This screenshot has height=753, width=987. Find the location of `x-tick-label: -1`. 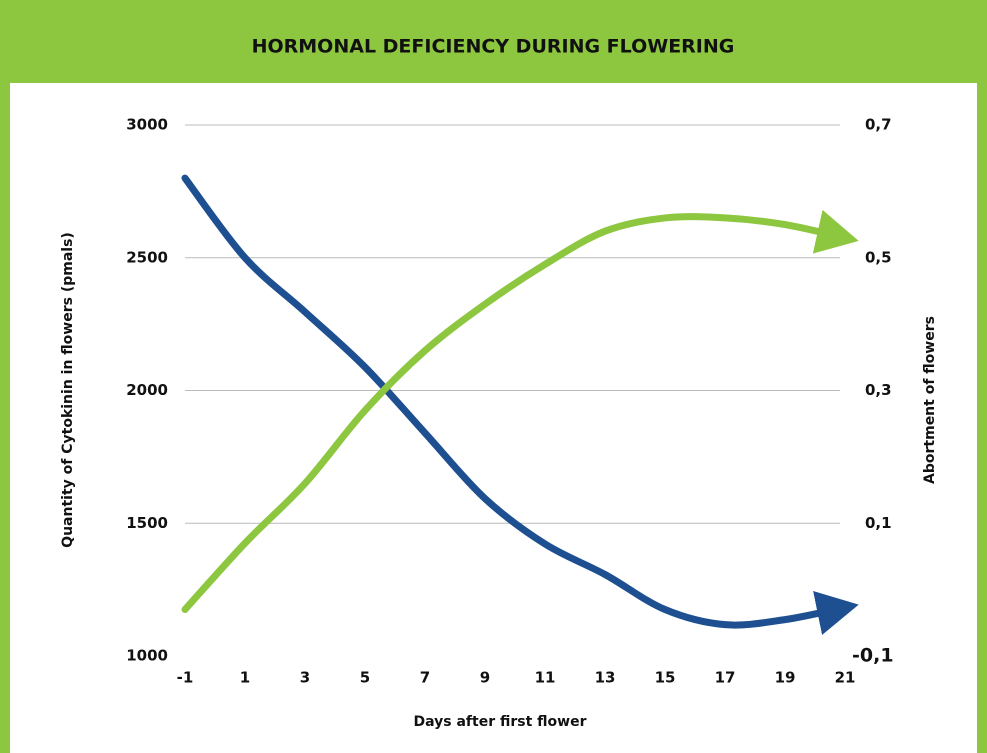

x-tick-label: -1 is located at coordinates (185, 678).